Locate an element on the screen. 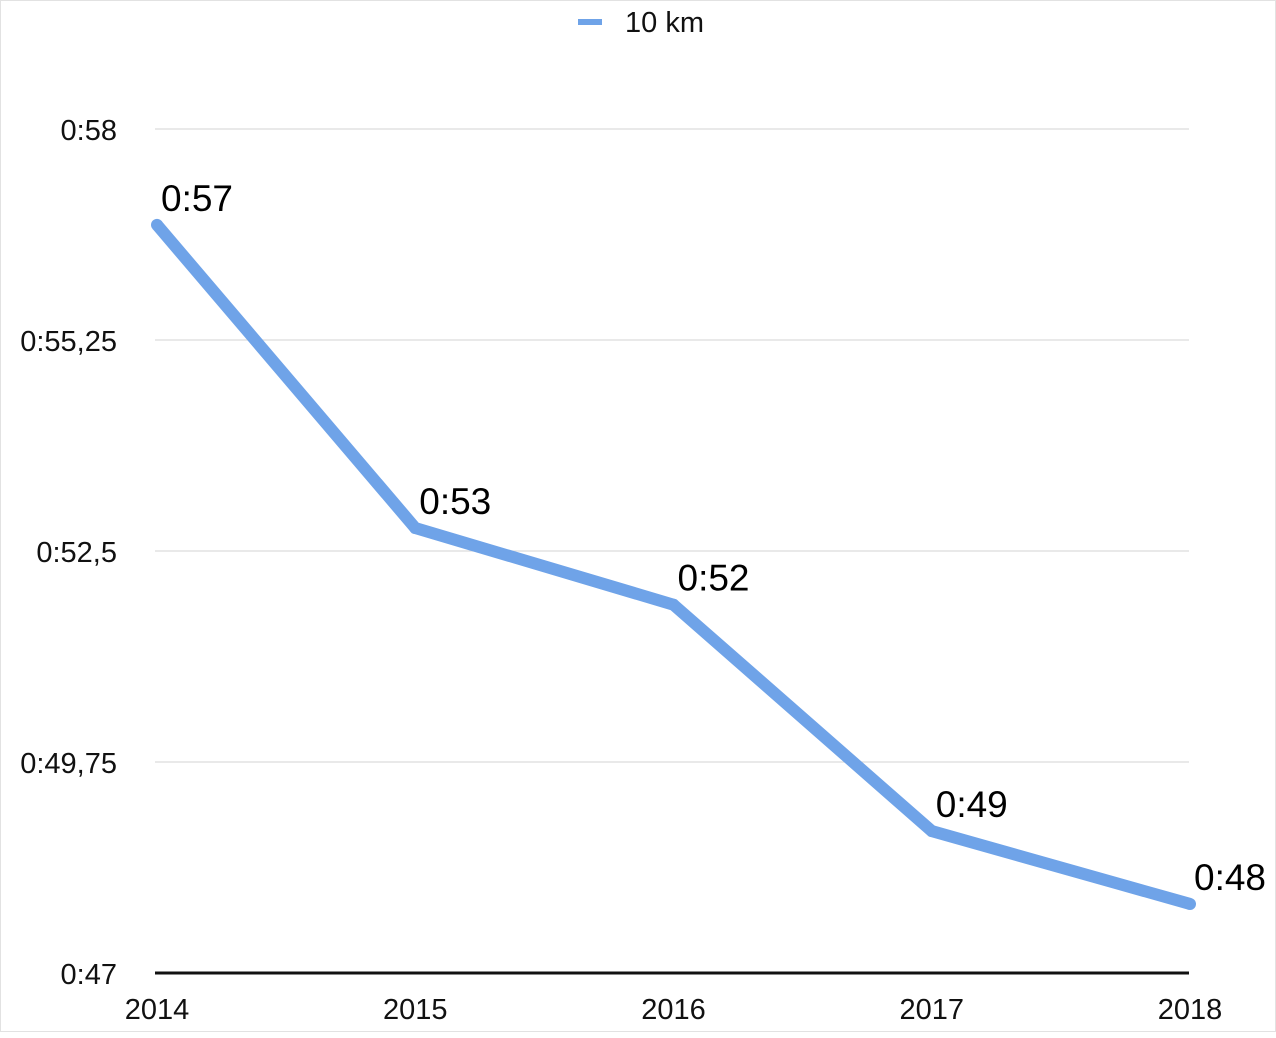 Image resolution: width=1276 pixels, height=1038 pixels. y-tick-label: 0:49,75 is located at coordinates (68, 764).